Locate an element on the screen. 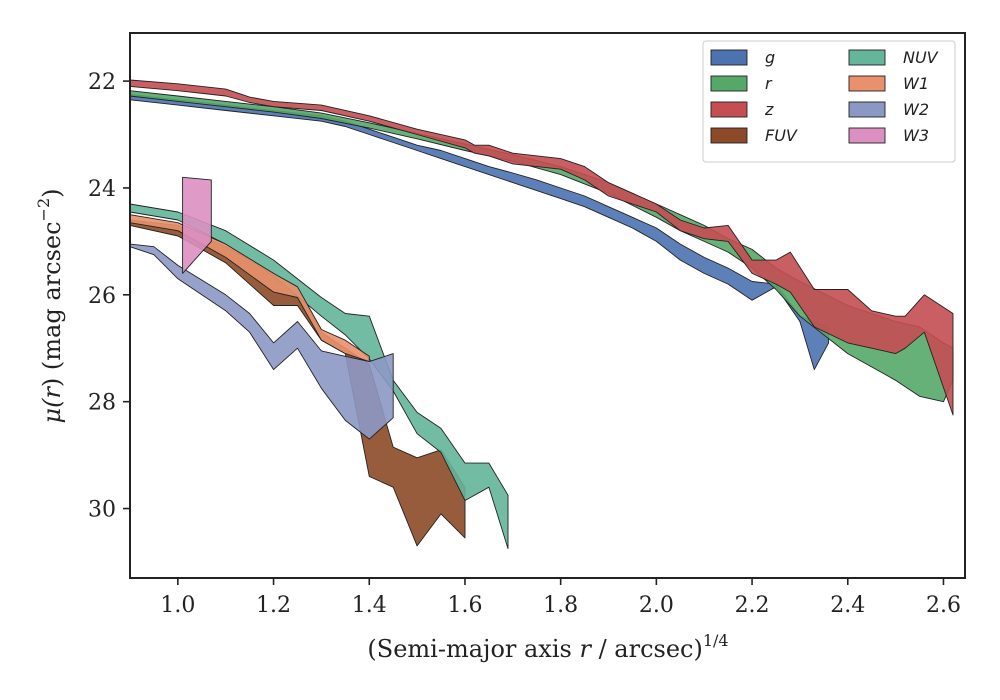 Image resolution: width=1000 pixels, height=700 pixels. legend-swatch-nuv is located at coordinates (867, 57).